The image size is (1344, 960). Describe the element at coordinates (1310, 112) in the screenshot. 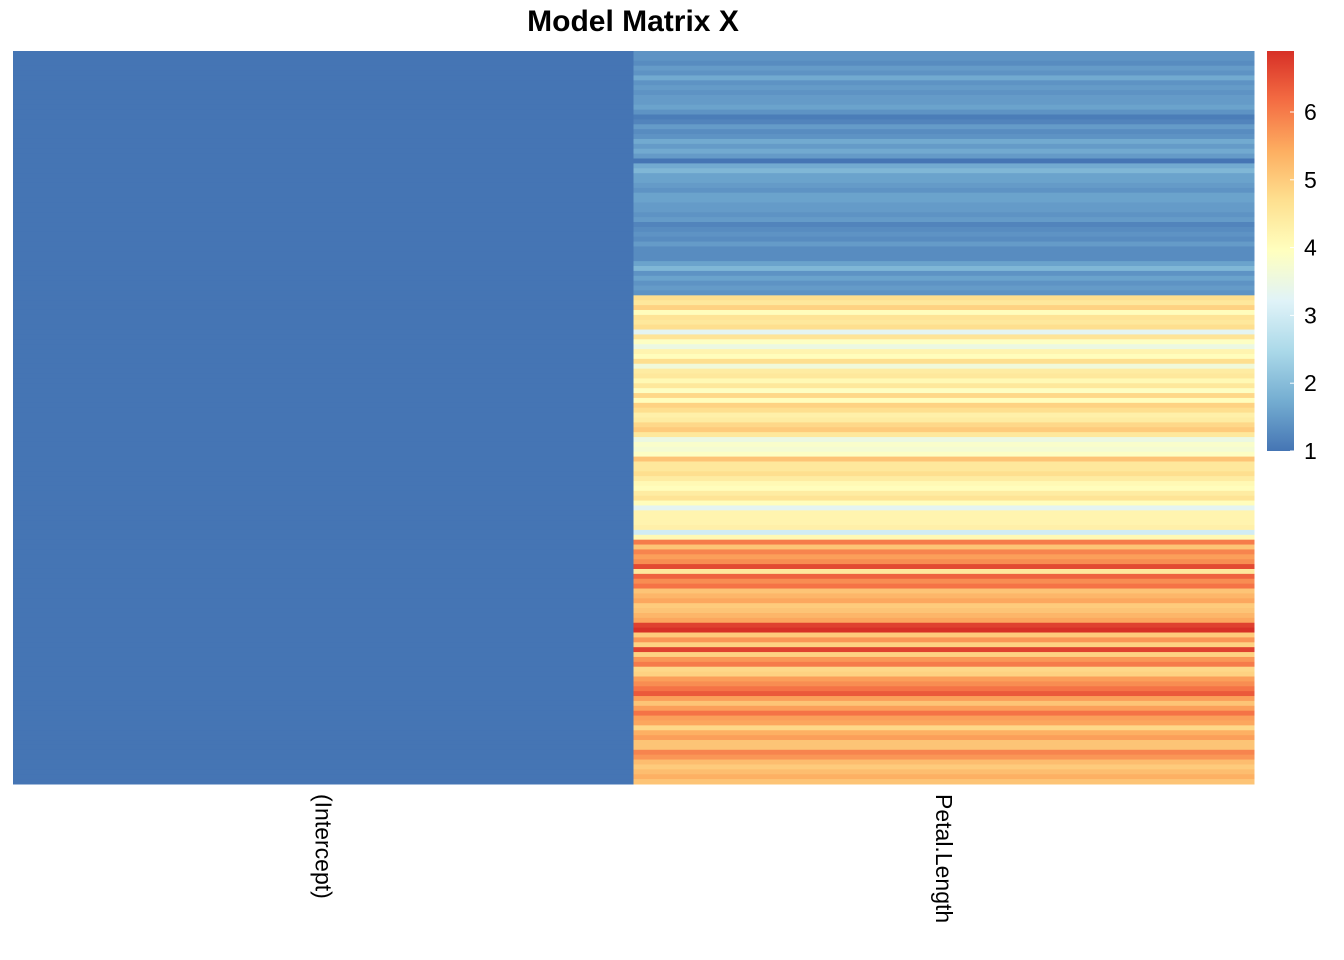

I see `legend-tick-label: 6` at that location.